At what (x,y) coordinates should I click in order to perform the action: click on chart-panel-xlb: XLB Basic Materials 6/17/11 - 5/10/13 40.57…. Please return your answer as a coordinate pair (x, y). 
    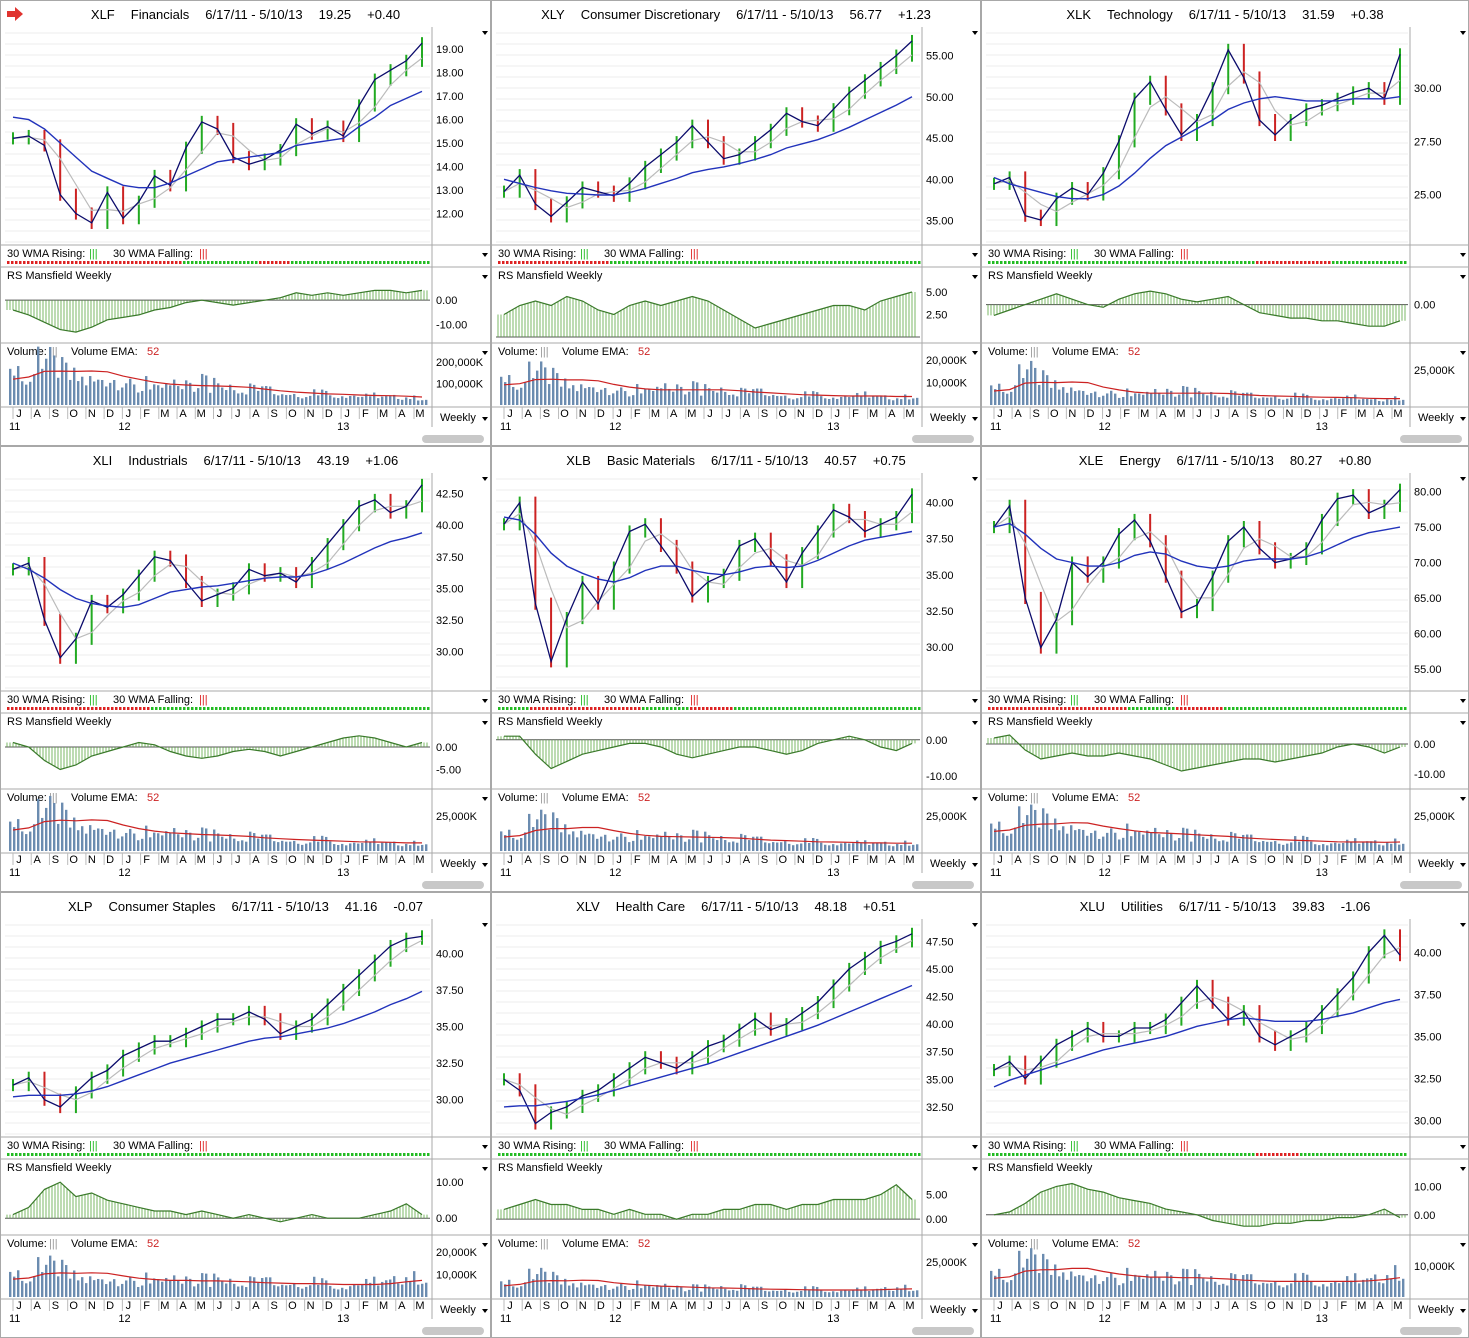
    Looking at the image, I should click on (736, 669).